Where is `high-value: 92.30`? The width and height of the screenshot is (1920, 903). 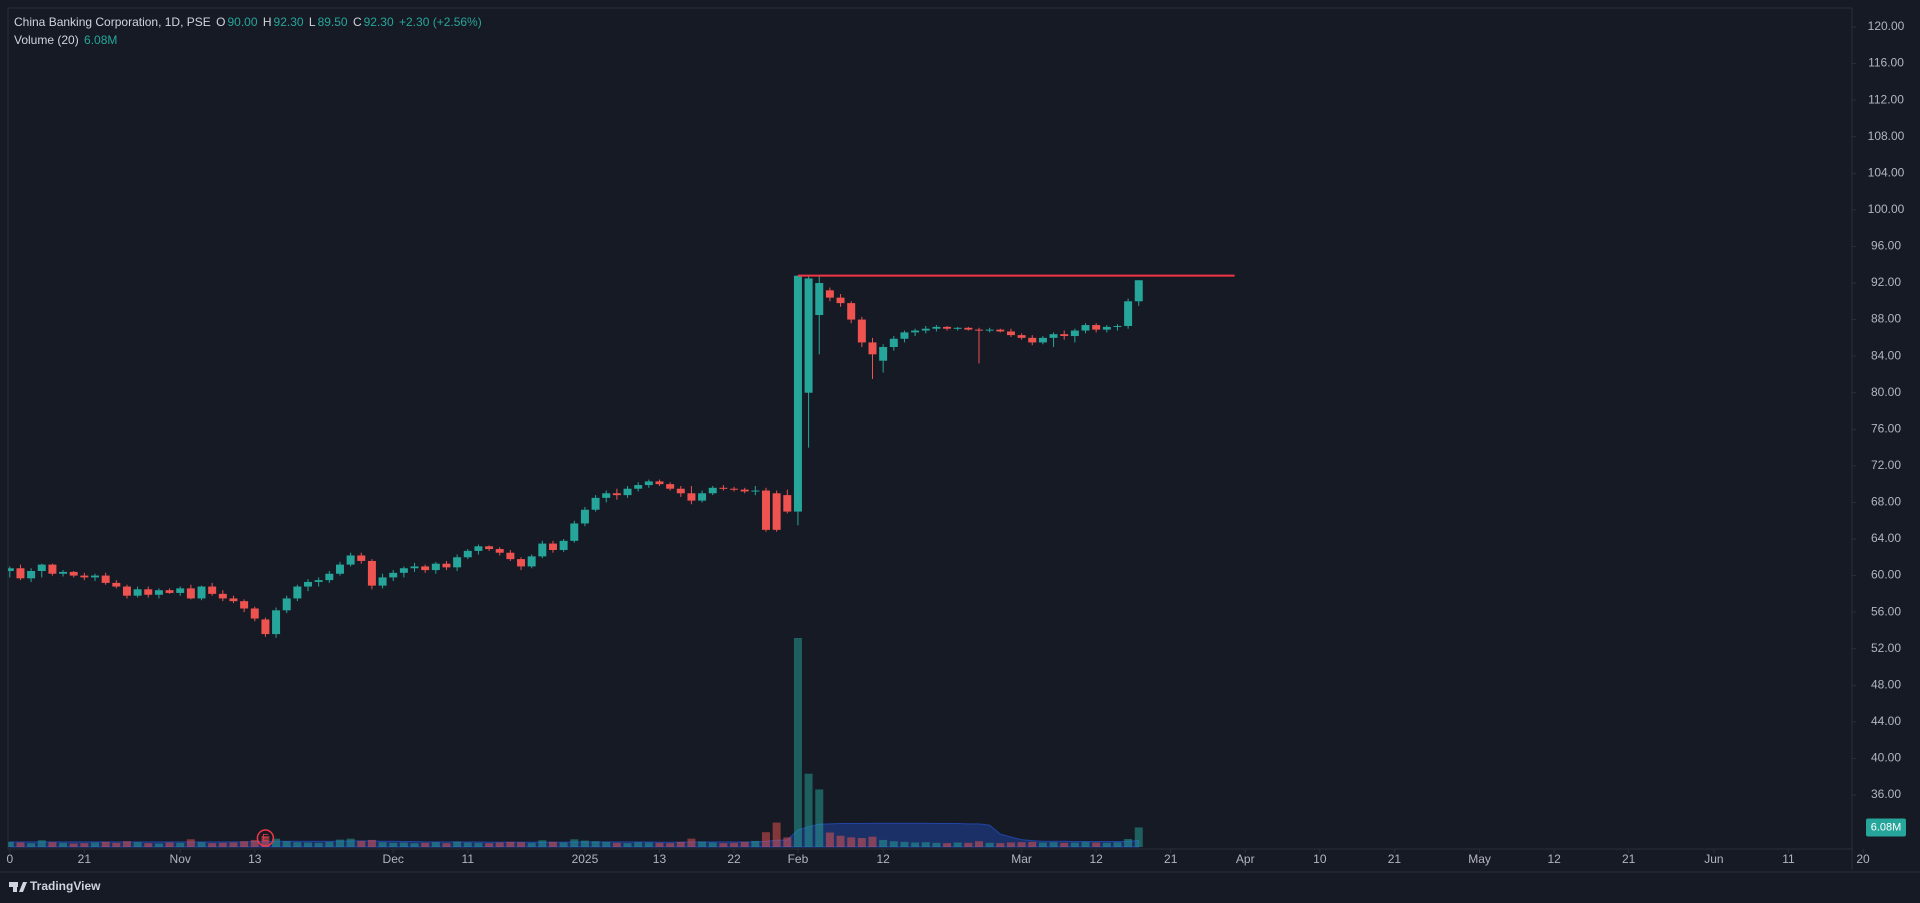
high-value: 92.30 is located at coordinates (288, 22).